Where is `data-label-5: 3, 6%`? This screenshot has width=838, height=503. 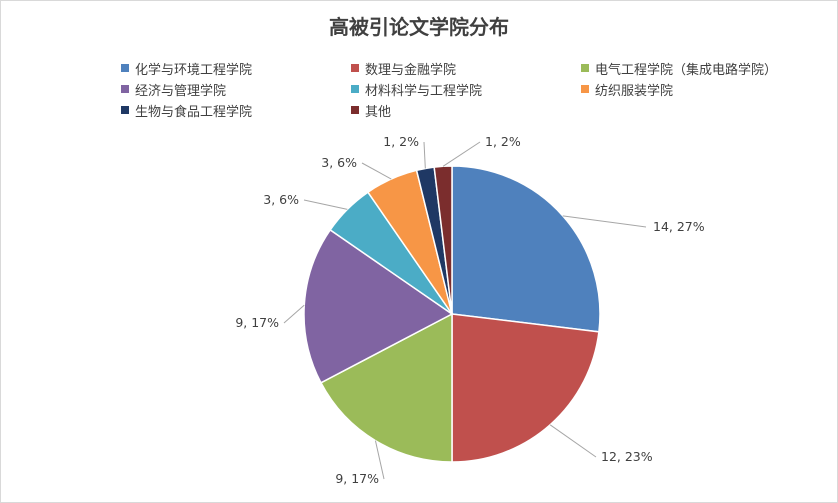
data-label-5: 3, 6% is located at coordinates (339, 162).